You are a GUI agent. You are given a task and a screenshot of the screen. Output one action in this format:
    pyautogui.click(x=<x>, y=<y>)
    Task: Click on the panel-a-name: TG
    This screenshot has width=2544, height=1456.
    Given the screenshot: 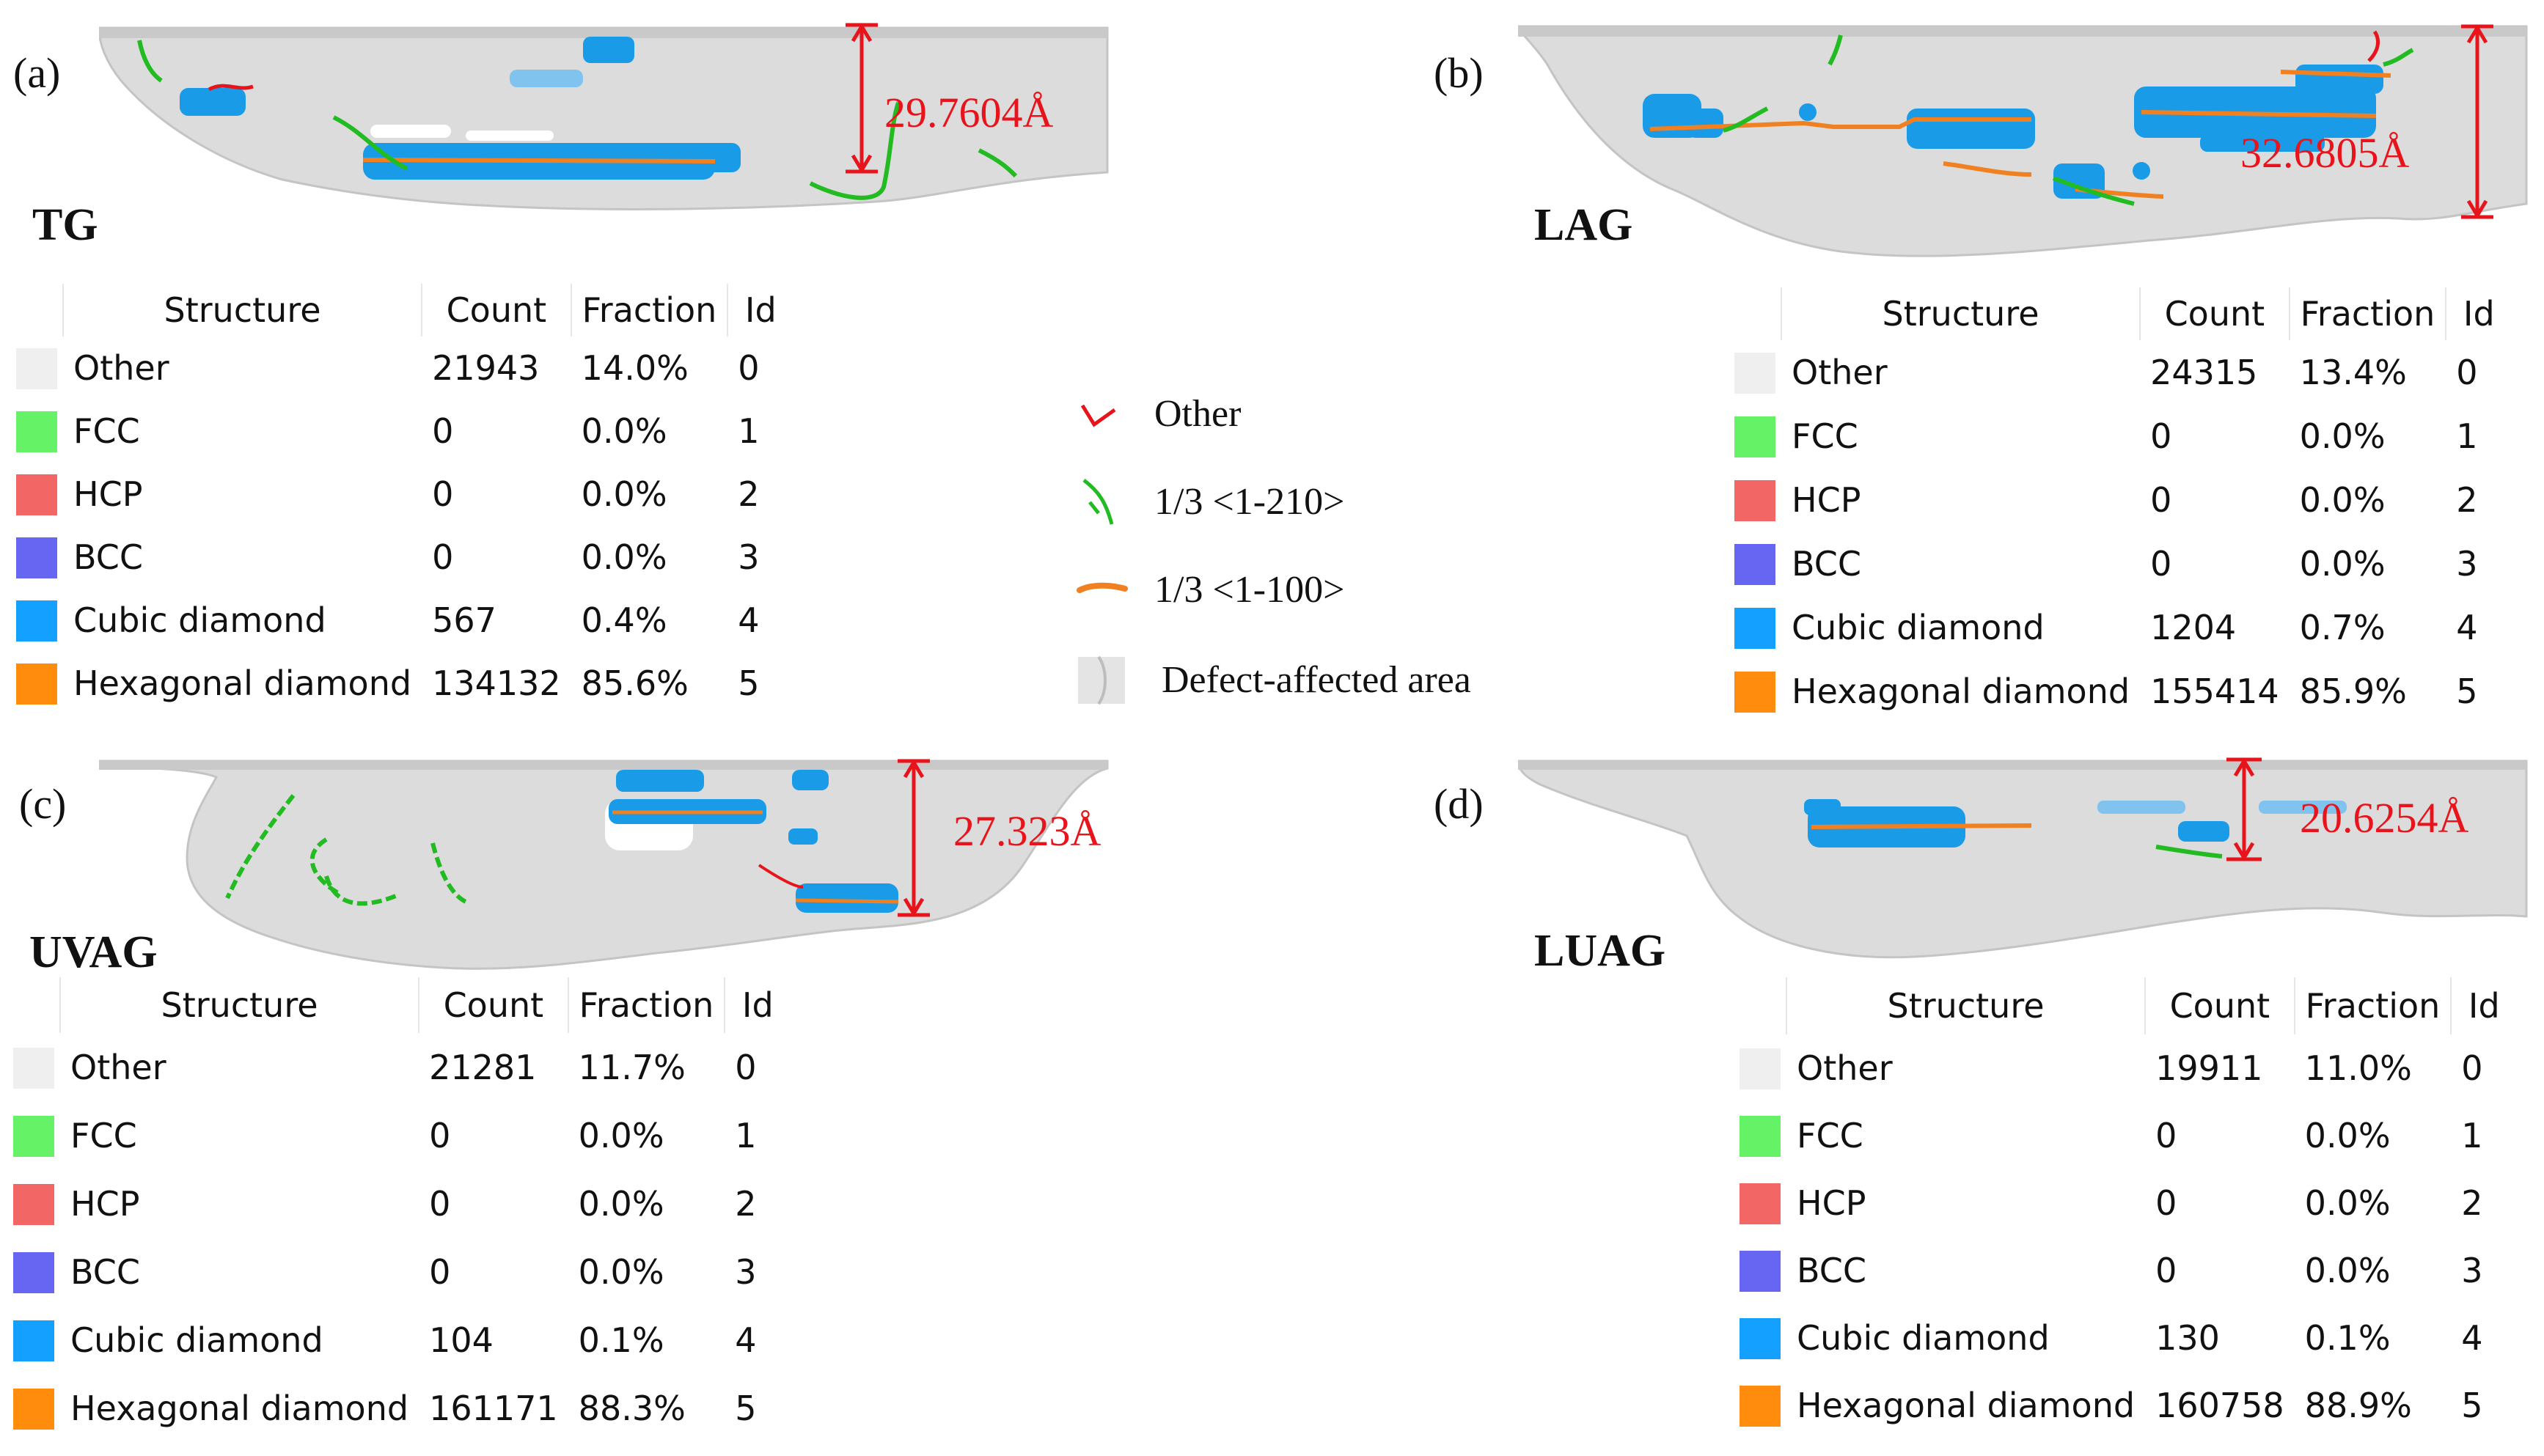 What is the action you would take?
    pyautogui.click(x=65, y=225)
    